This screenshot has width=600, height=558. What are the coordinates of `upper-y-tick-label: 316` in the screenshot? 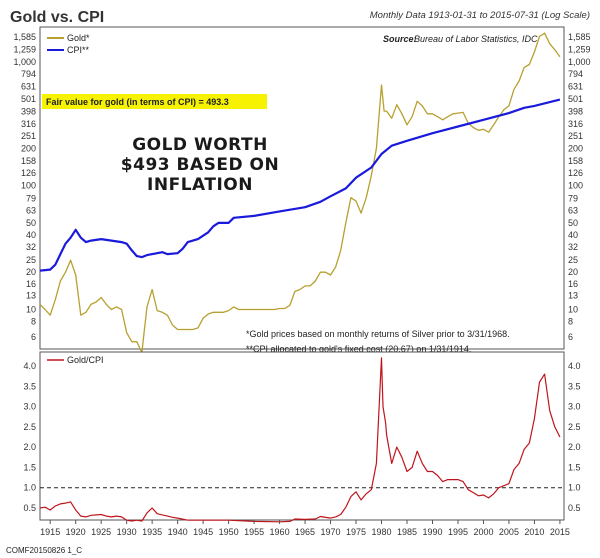 It's located at (28, 124).